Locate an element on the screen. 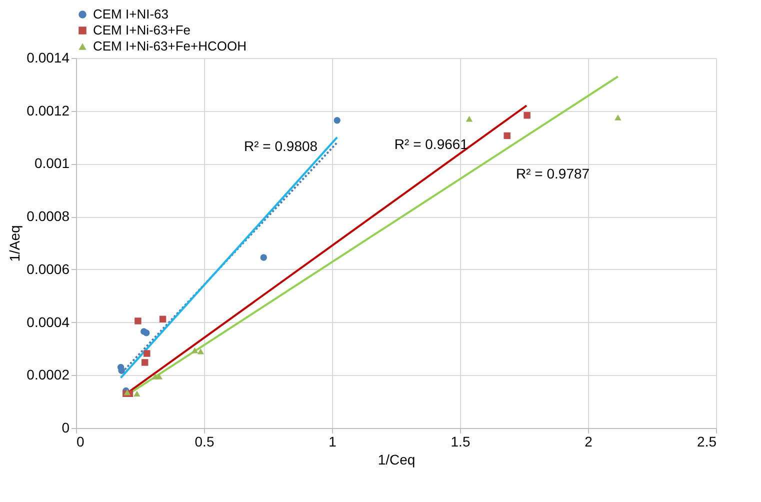  y-tick-label: 0.0002 is located at coordinates (48, 374).